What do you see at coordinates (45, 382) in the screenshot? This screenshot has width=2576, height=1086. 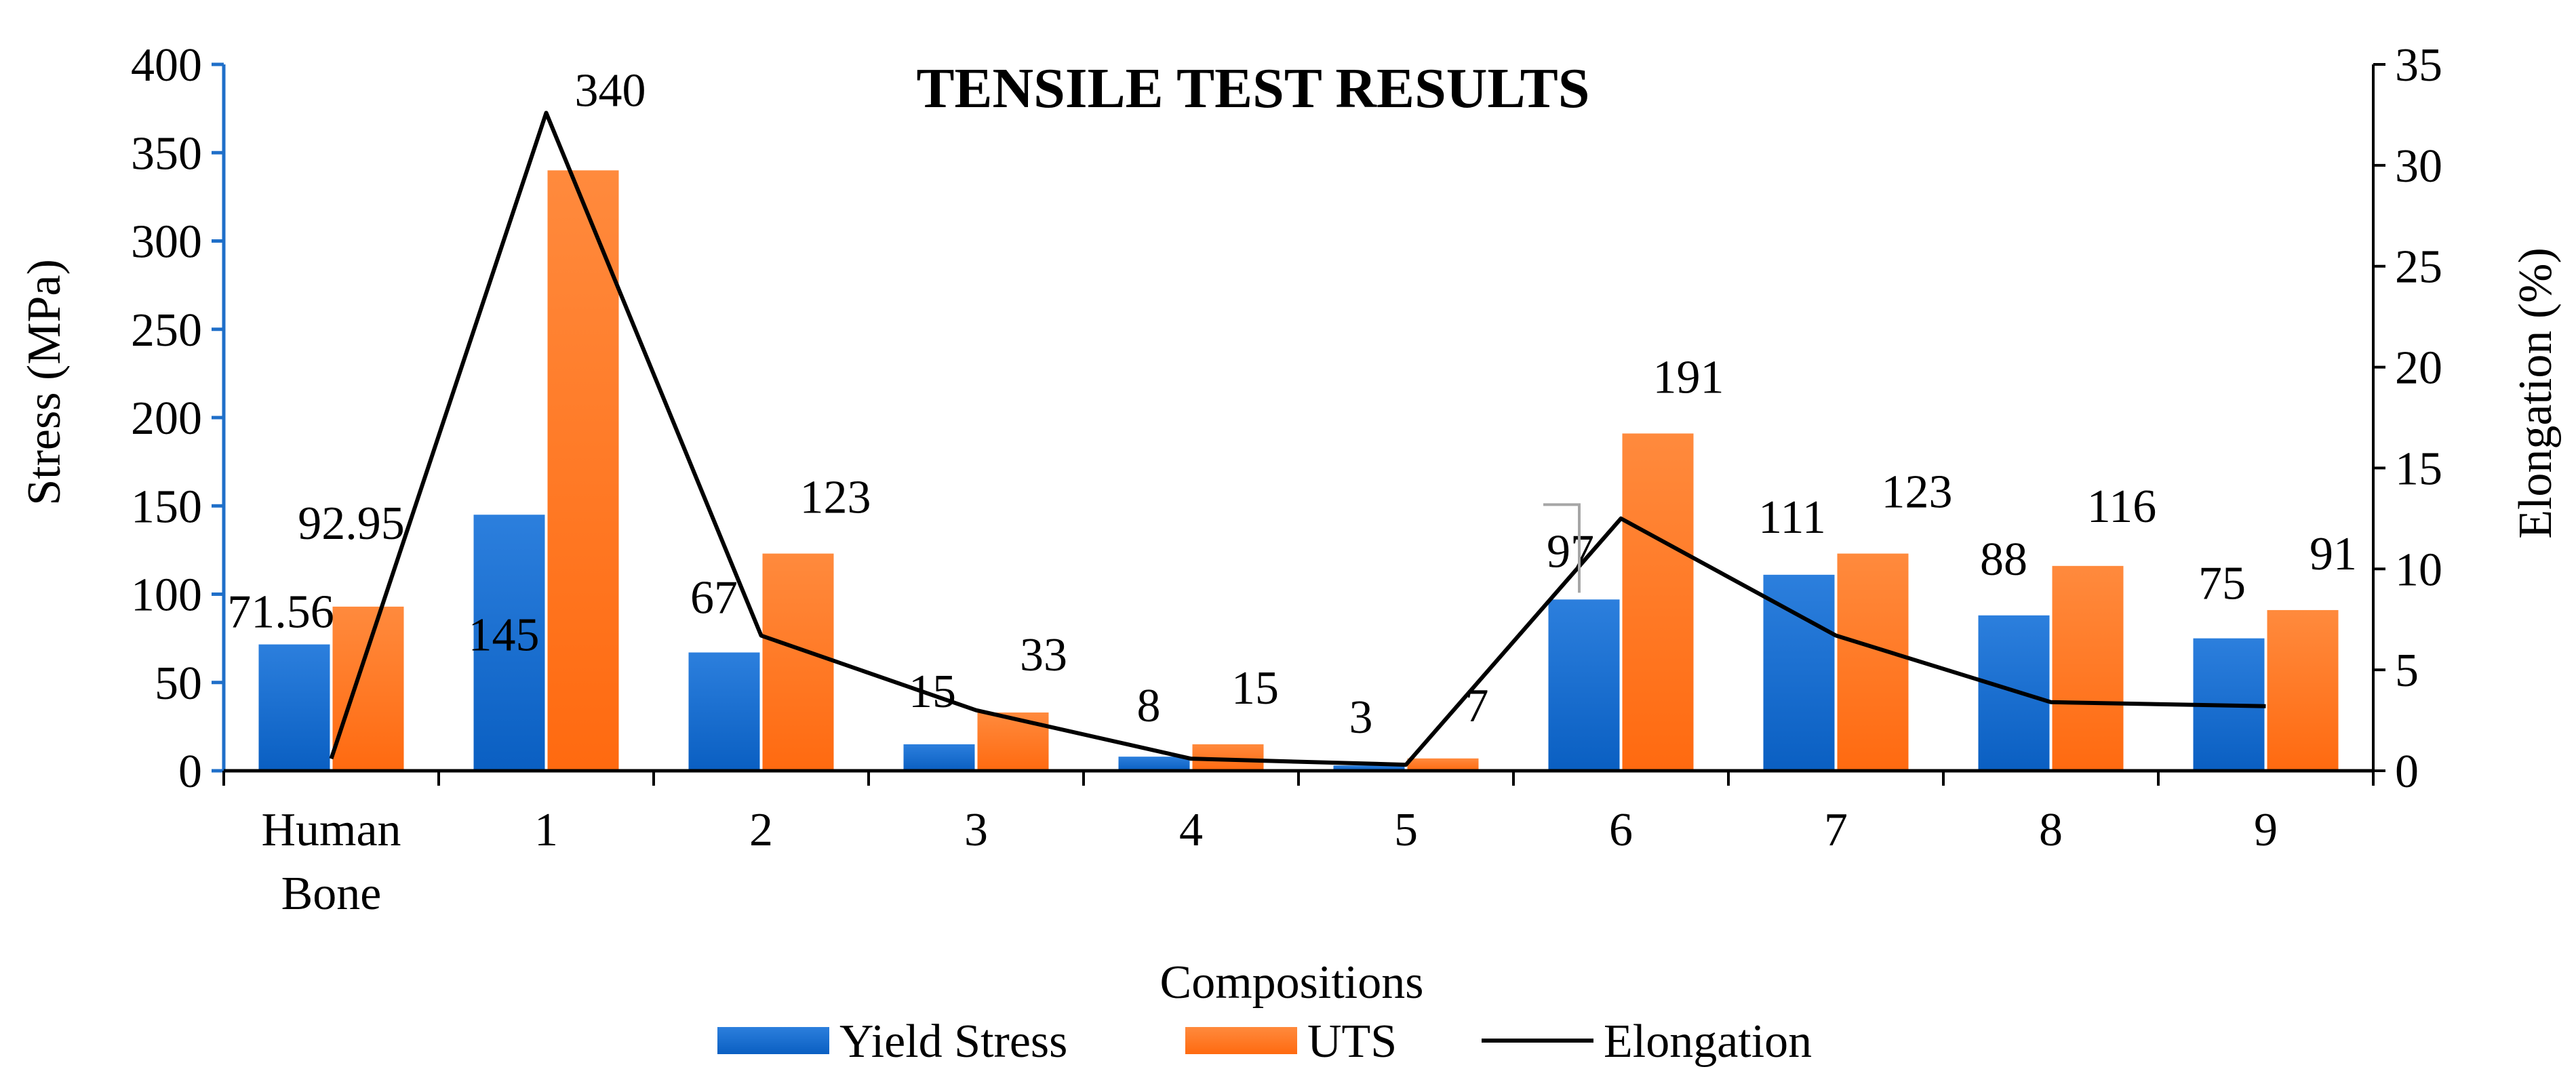 I see `y-axis-label: Stress (MPa)` at bounding box center [45, 382].